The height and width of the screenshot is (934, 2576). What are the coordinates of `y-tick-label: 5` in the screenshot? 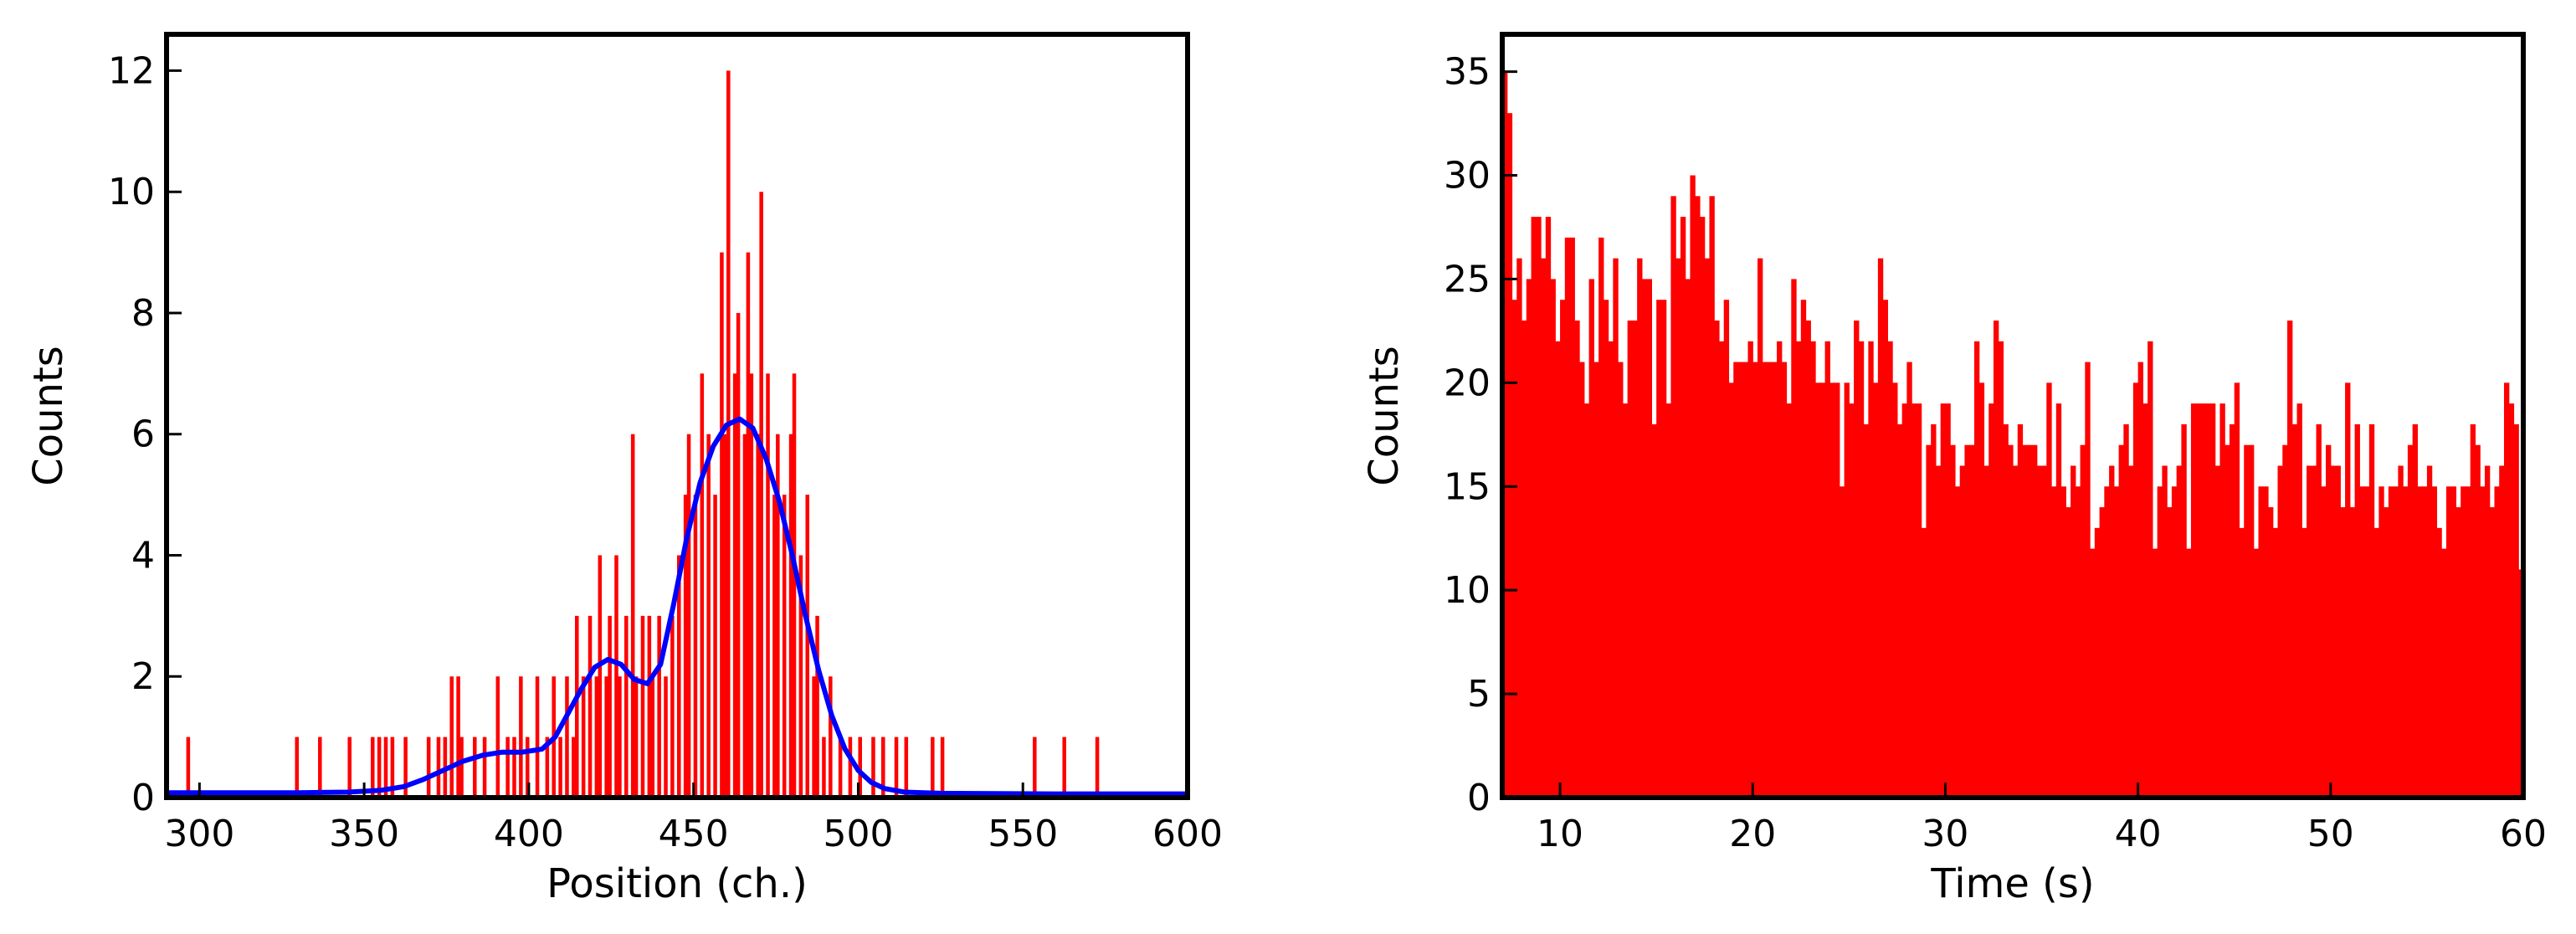 It's located at (1479, 694).